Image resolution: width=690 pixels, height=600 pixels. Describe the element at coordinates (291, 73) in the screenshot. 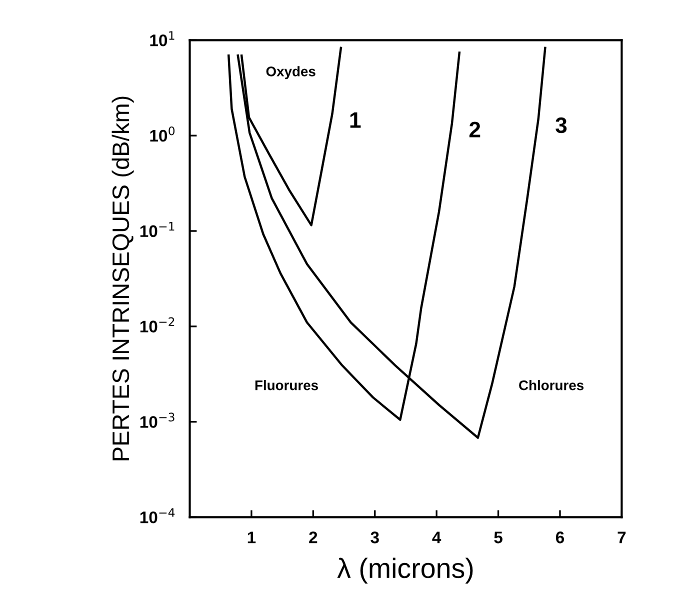

I see `annotation: Oxydes` at that location.